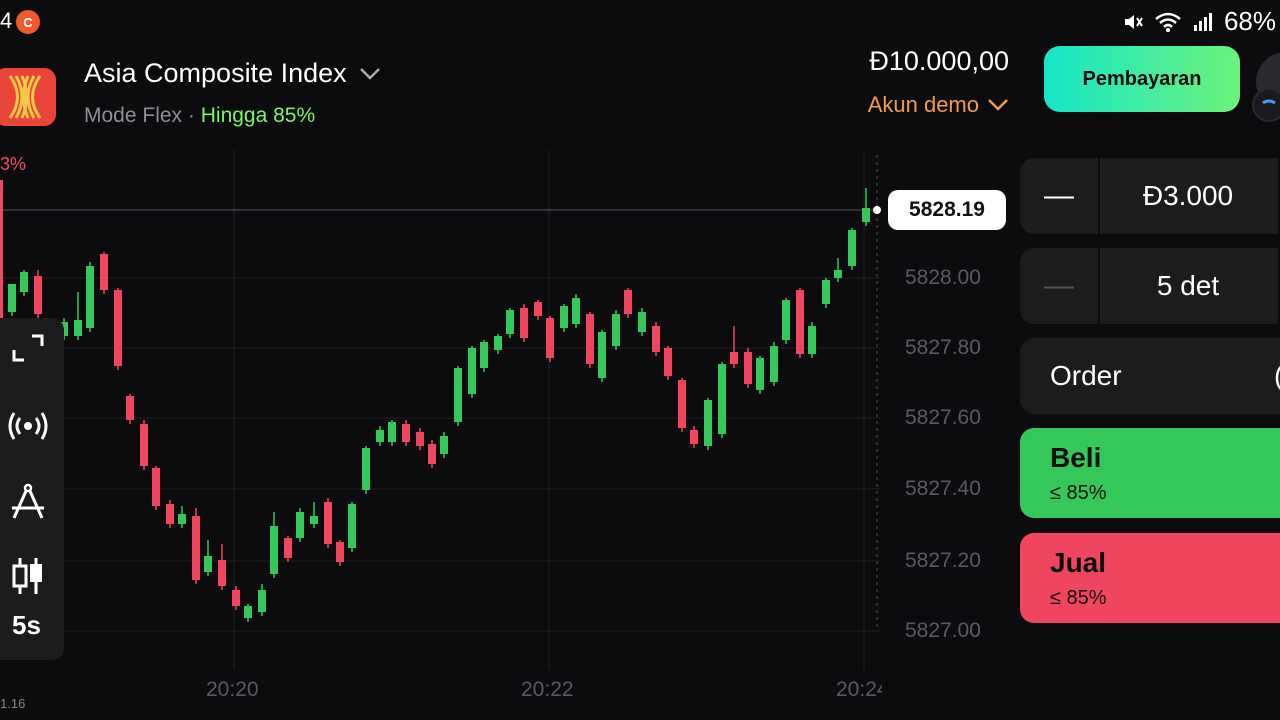  What do you see at coordinates (26, 625) in the screenshot?
I see `timeframe-button: 5s` at bounding box center [26, 625].